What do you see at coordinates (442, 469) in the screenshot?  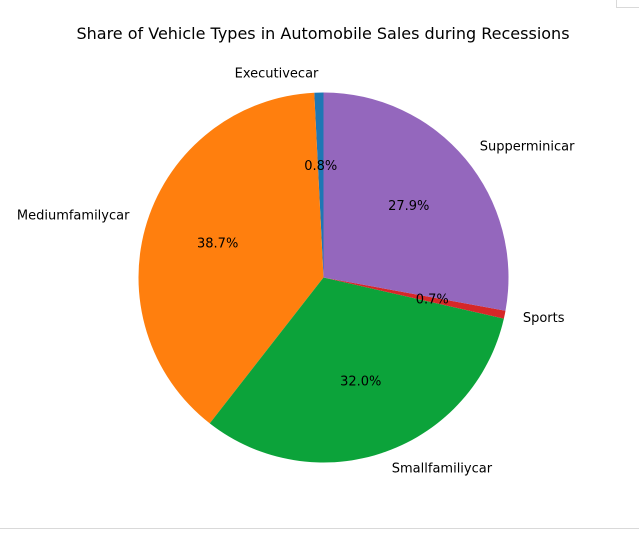 I see `slice-label-smallfamiliycar: Smallfamiliycar` at bounding box center [442, 469].